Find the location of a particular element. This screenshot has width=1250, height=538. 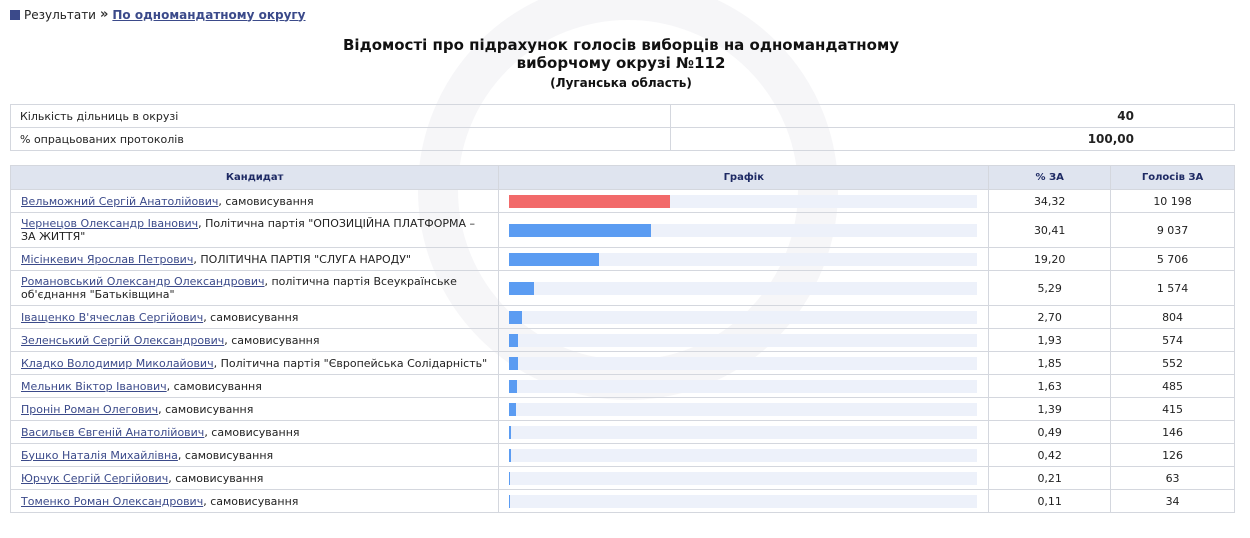

candidate-cell: Юрчук Сергій Сергійович, самовисування is located at coordinates (254, 478).